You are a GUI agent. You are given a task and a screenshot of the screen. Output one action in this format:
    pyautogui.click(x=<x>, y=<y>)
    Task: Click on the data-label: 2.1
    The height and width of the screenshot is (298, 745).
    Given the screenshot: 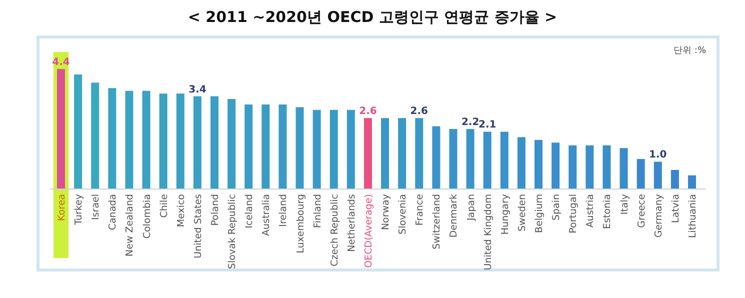 What is the action you would take?
    pyautogui.click(x=487, y=125)
    